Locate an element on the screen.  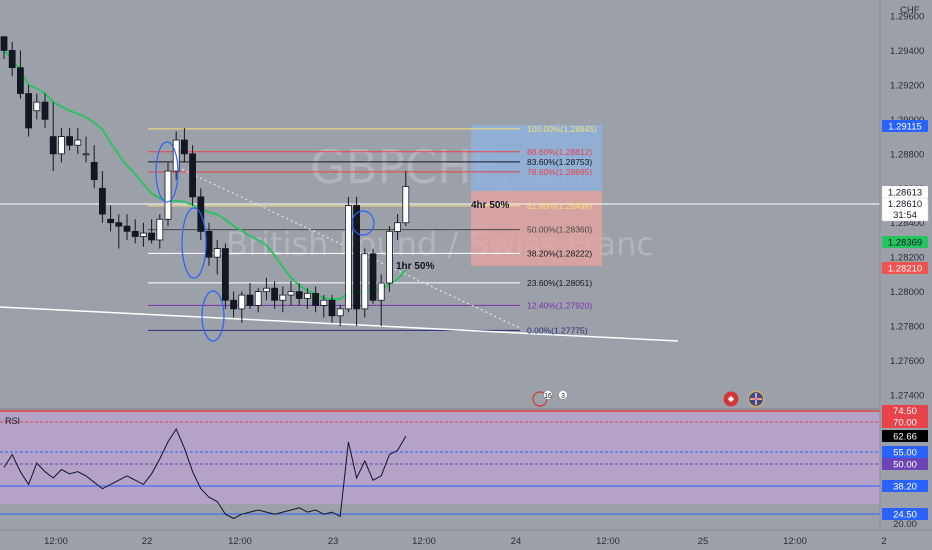
tag-high: 1.29115 is located at coordinates (905, 127).